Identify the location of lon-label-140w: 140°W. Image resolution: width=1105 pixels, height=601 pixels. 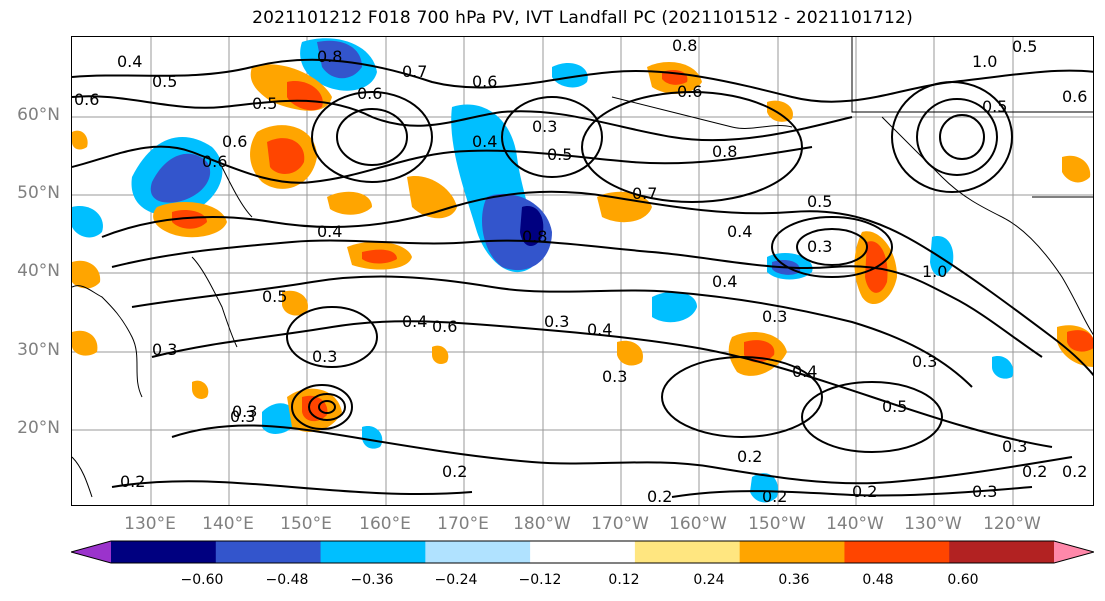
(855, 524).